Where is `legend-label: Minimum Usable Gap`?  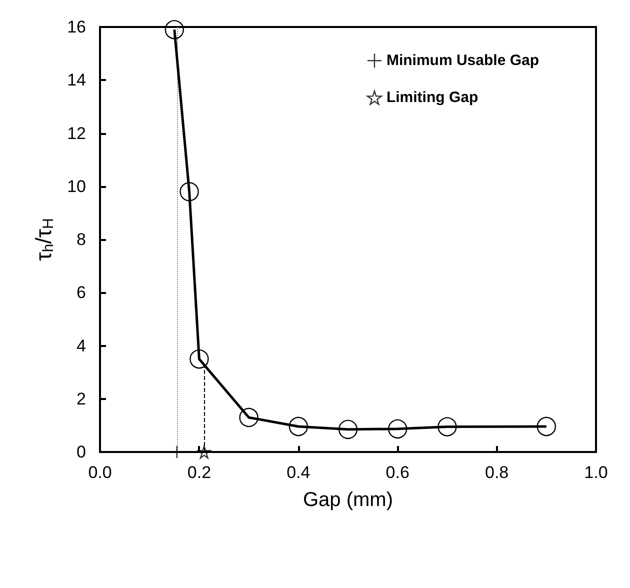 legend-label: Minimum Usable Gap is located at coordinates (463, 61).